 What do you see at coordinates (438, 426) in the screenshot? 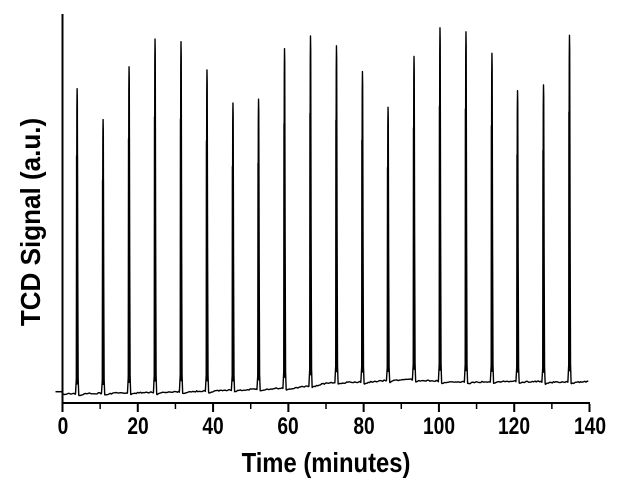
I see `x-tick-label: 100` at bounding box center [438, 426].